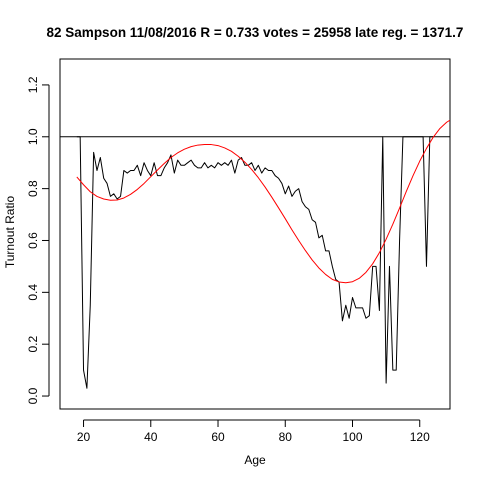 Image resolution: width=480 pixels, height=480 pixels. Describe the element at coordinates (33, 292) in the screenshot. I see `y-tick-label: 0.4` at that location.